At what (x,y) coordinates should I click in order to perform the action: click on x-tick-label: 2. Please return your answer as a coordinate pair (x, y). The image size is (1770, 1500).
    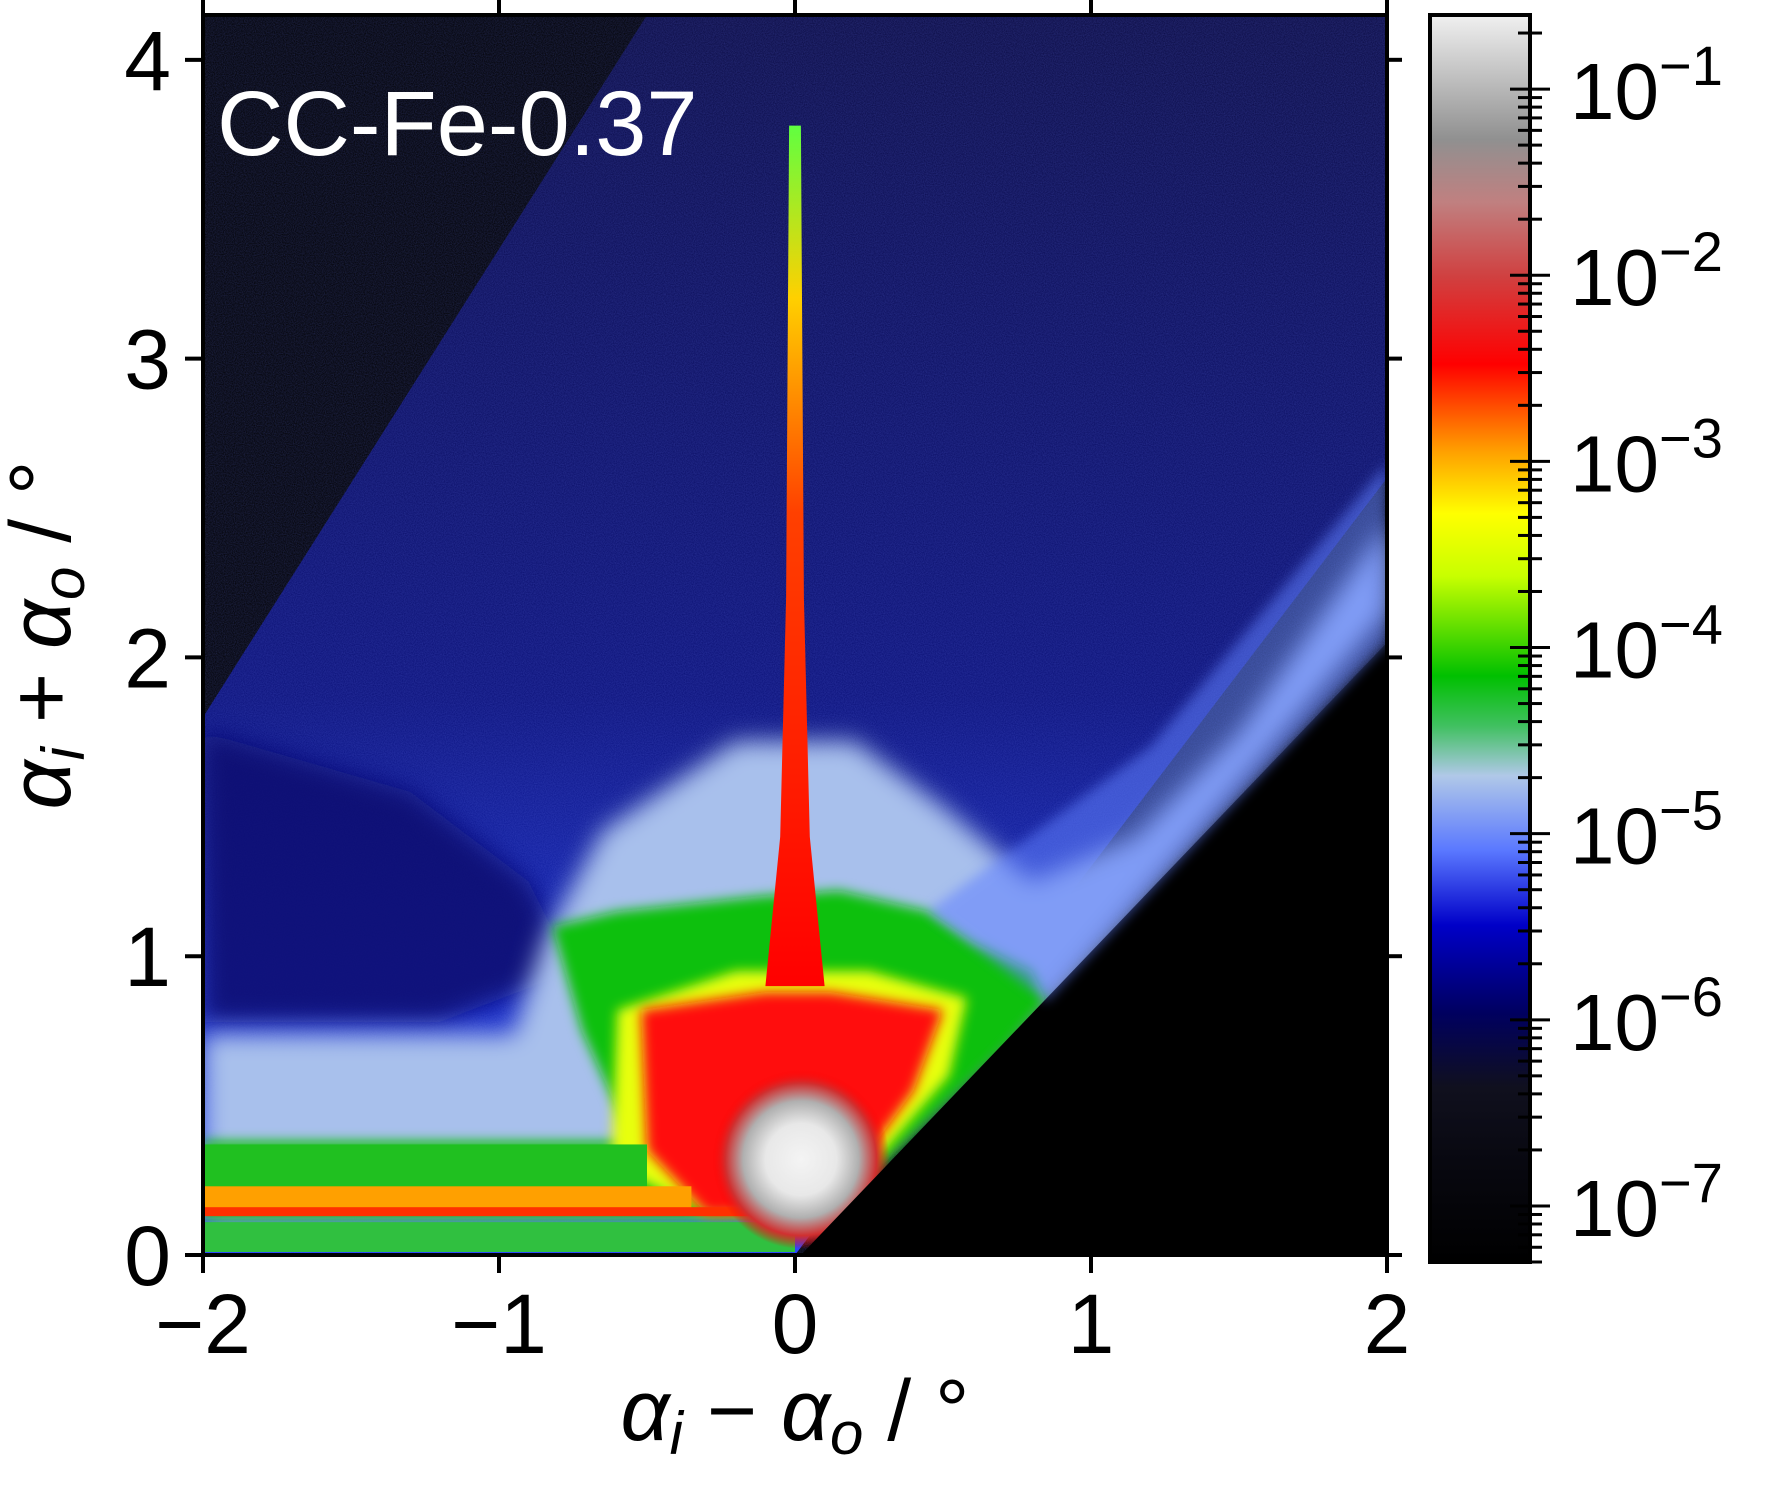
    Looking at the image, I should click on (1387, 1324).